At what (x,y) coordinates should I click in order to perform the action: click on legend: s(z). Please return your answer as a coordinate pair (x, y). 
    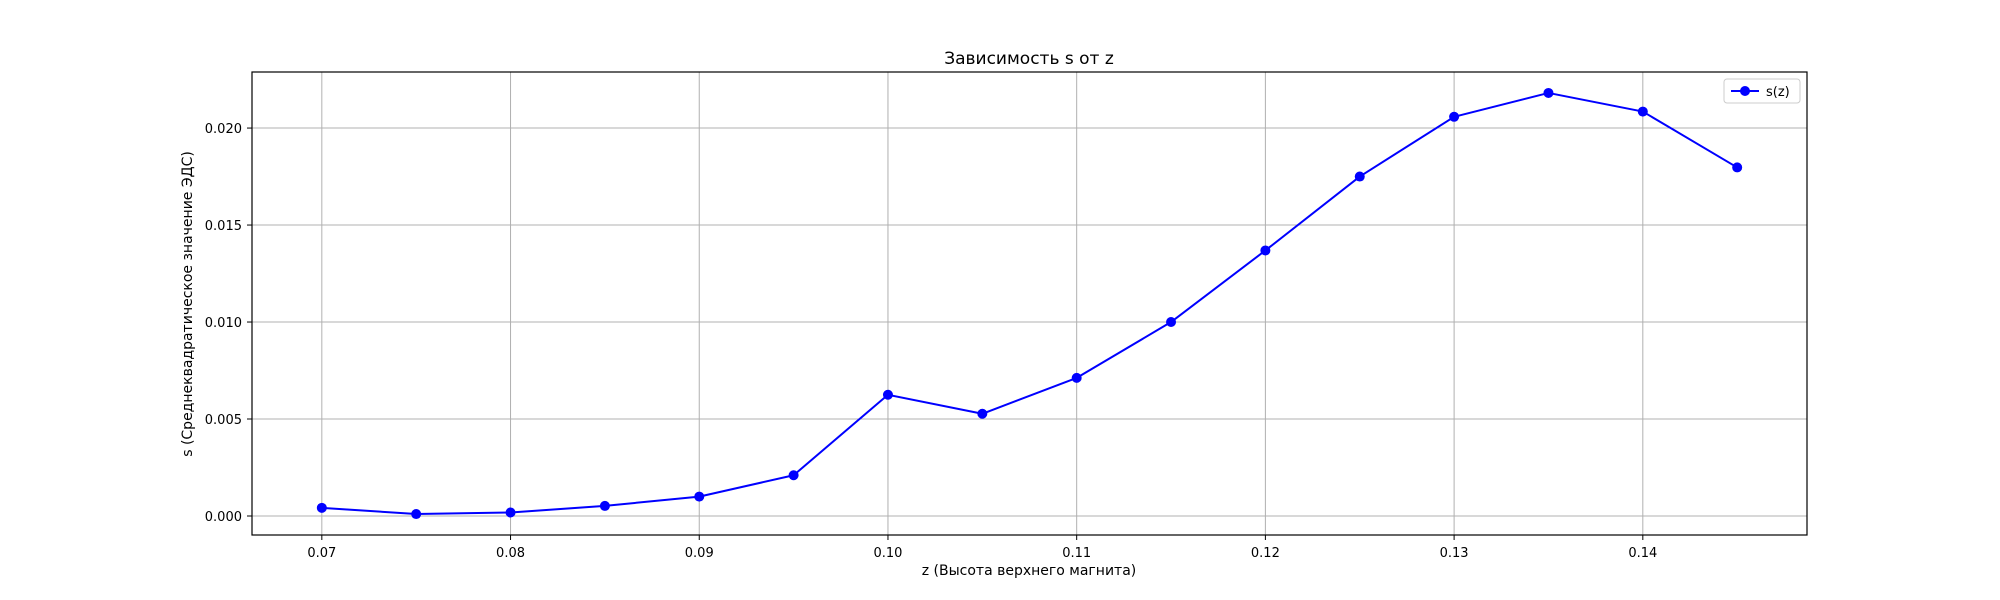
    Looking at the image, I should click on (1762, 91).